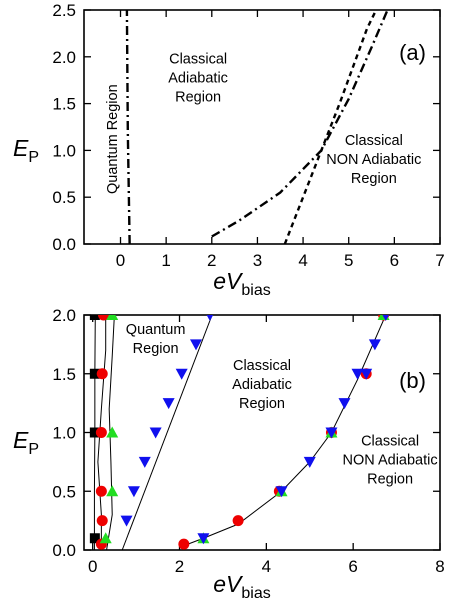  I want to click on chart-b-x-tick-label: 2, so click(179, 566).